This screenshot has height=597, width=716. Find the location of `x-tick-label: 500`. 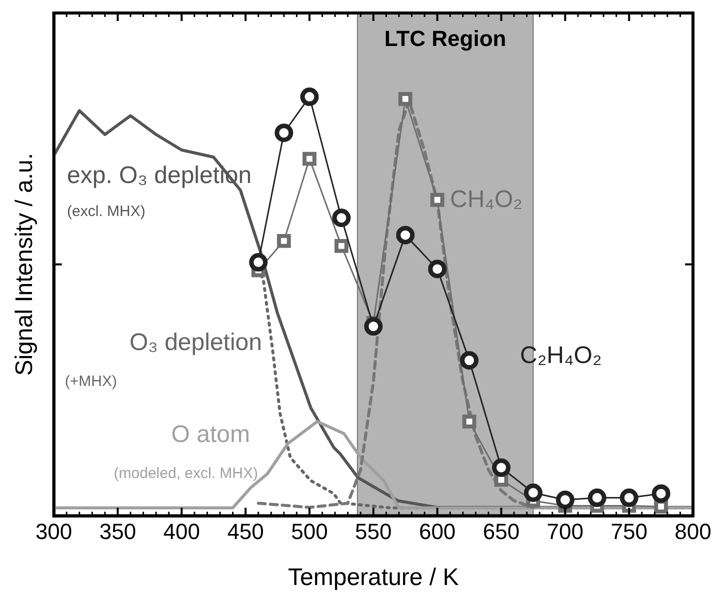

x-tick-label: 500 is located at coordinates (309, 531).